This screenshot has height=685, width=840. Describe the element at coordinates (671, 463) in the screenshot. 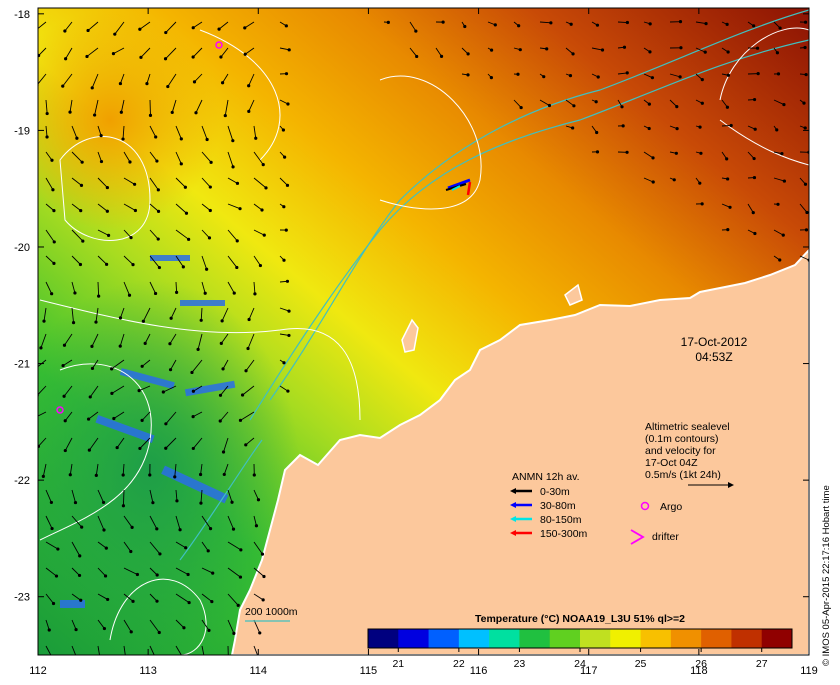

I see `altimetry-note-line: 17-Oct 04Z` at that location.